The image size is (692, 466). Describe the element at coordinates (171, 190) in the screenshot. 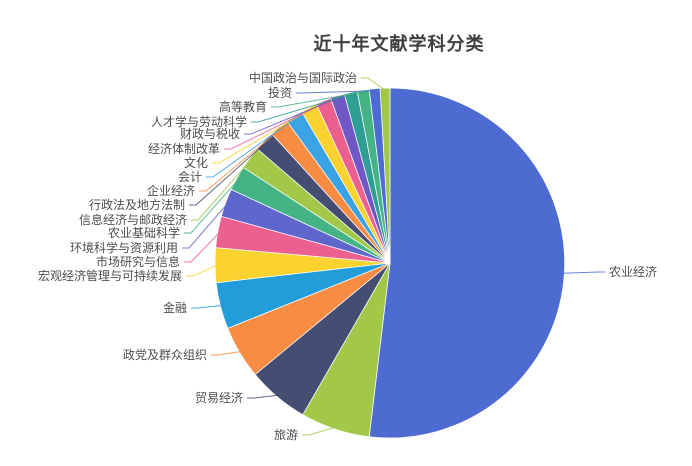

I see `slice-label: 企业经济` at that location.